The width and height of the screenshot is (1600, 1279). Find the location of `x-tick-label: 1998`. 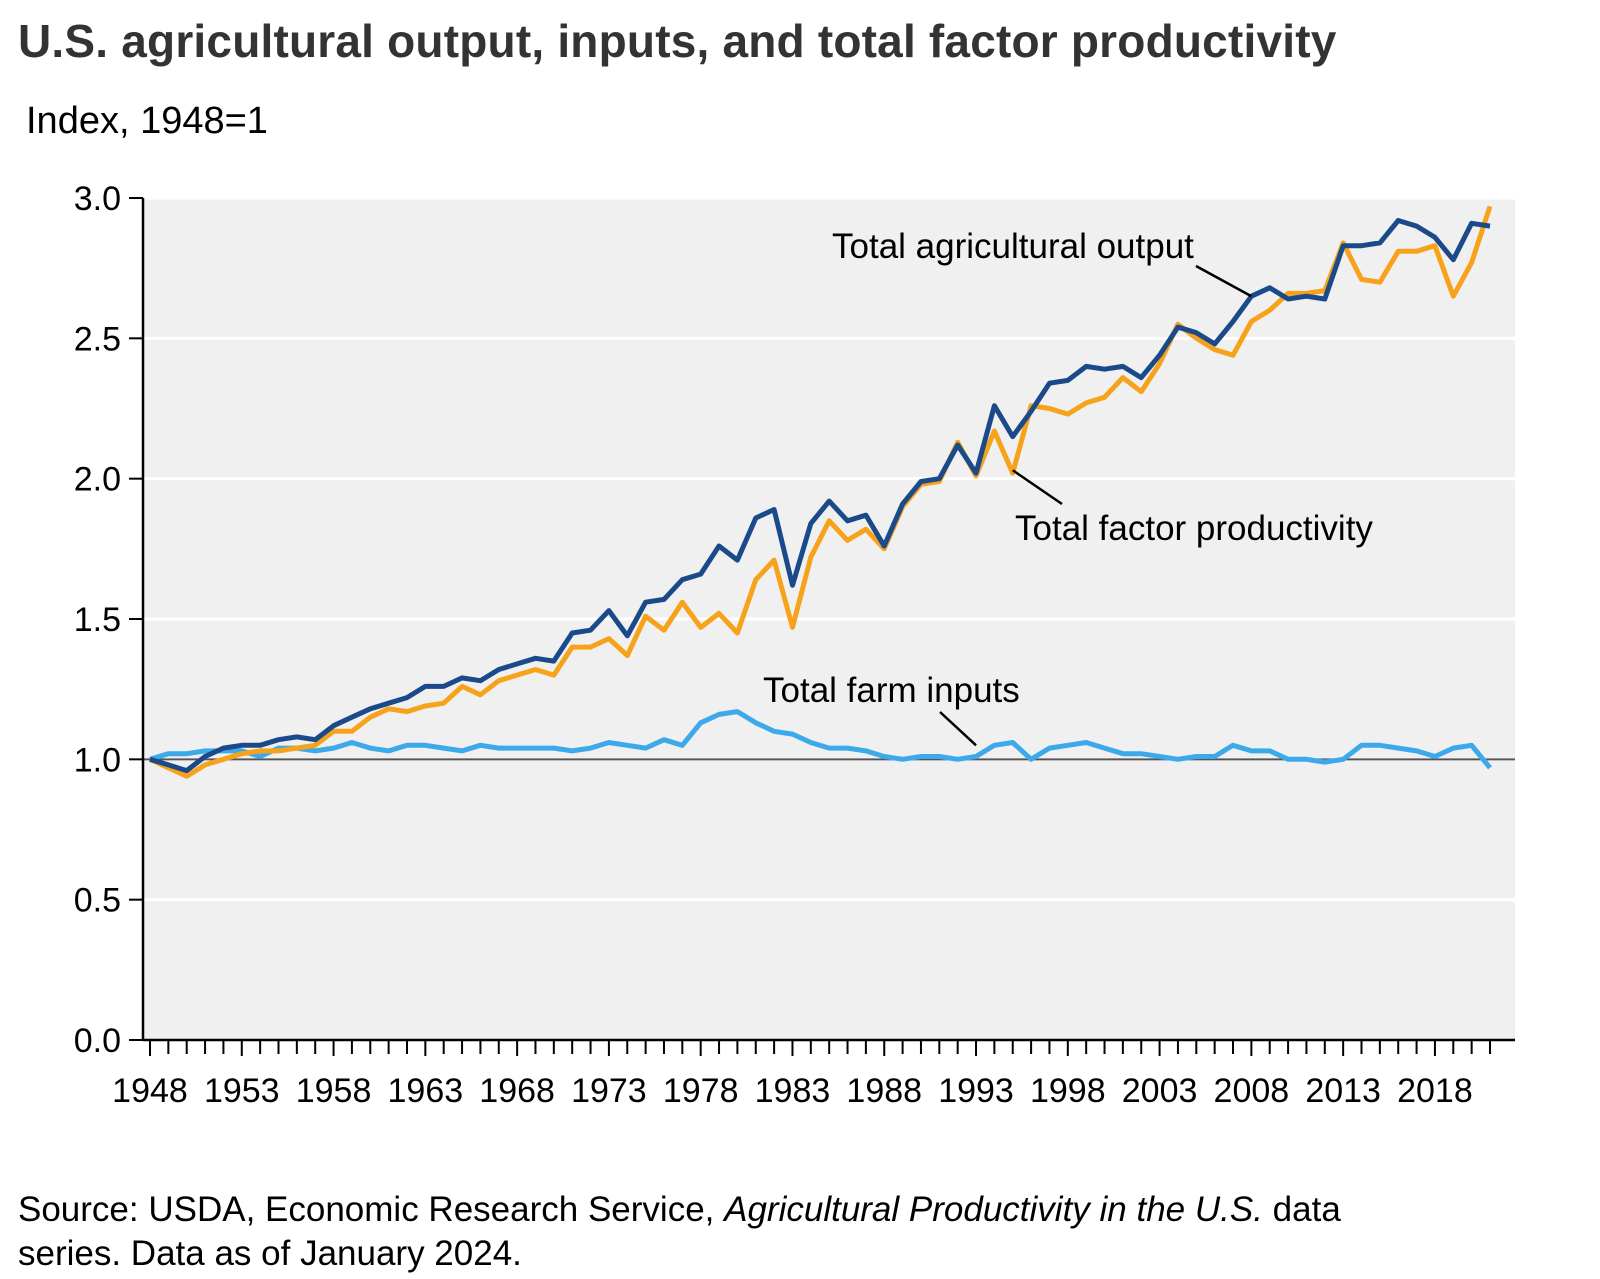

x-tick-label: 1998 is located at coordinates (1068, 1091).